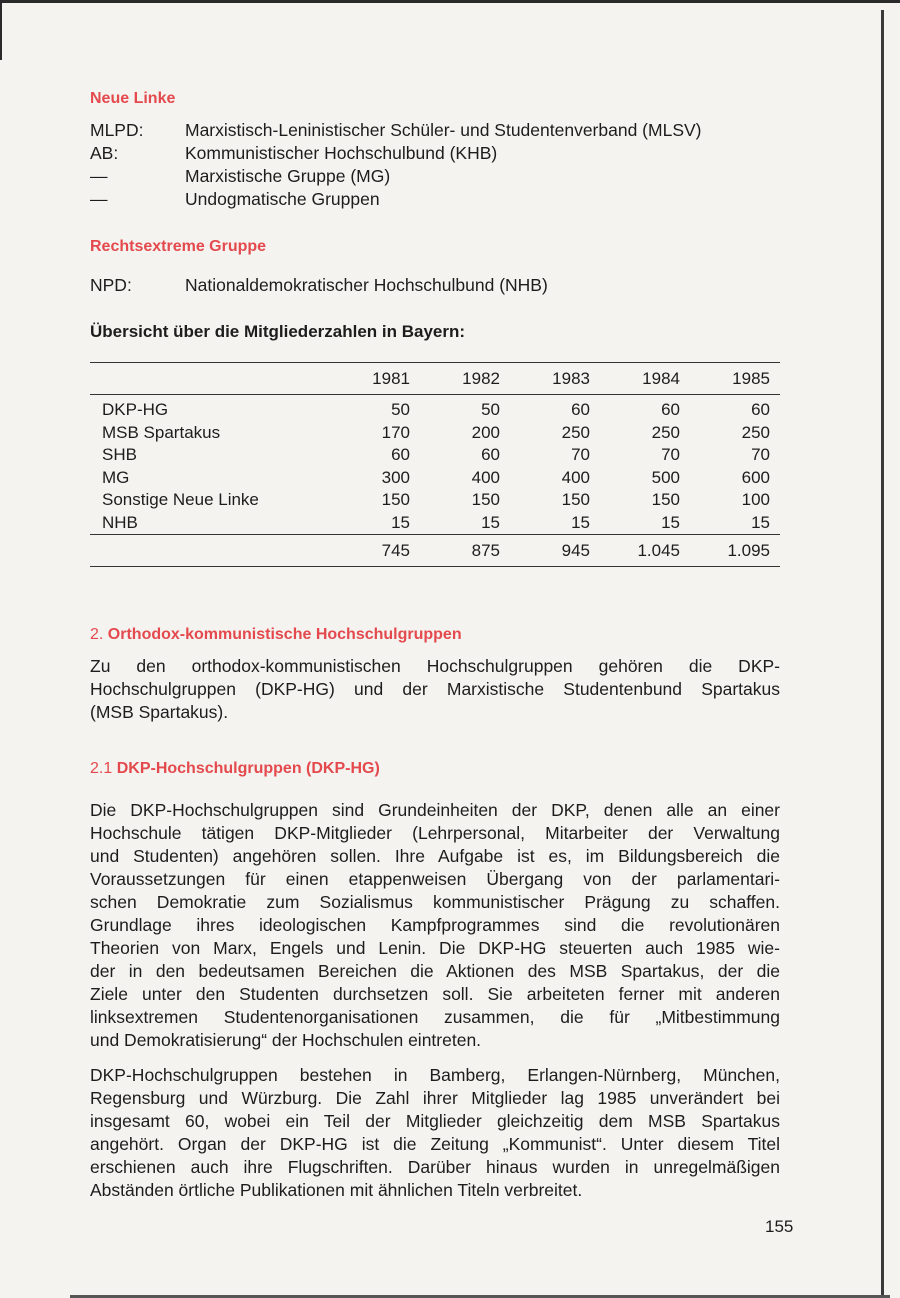 The height and width of the screenshot is (1298, 900). What do you see at coordinates (159, 712) in the screenshot?
I see `text-line: (MSB Spartakus).` at bounding box center [159, 712].